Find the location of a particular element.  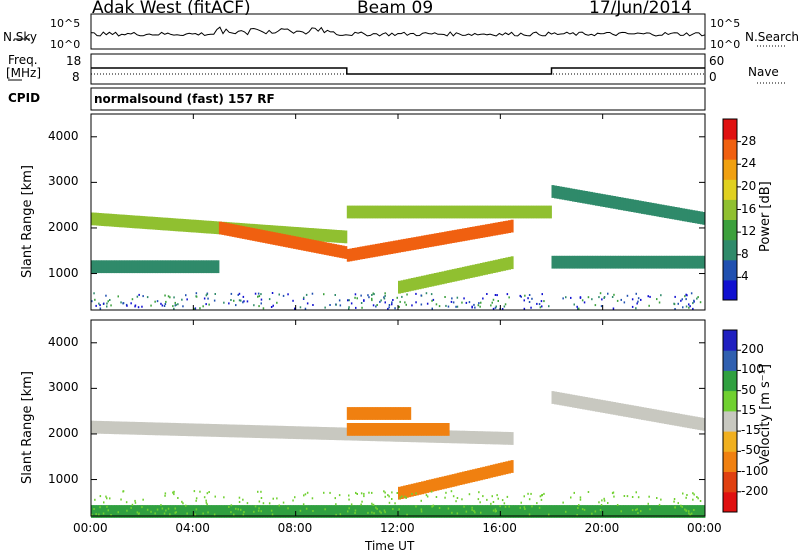

nave-tick-top: 60 is located at coordinates (717, 61).